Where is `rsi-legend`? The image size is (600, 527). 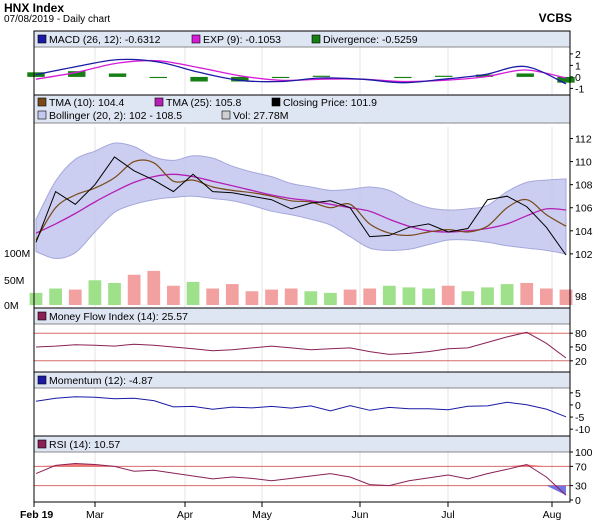
rsi-legend is located at coordinates (302, 444).